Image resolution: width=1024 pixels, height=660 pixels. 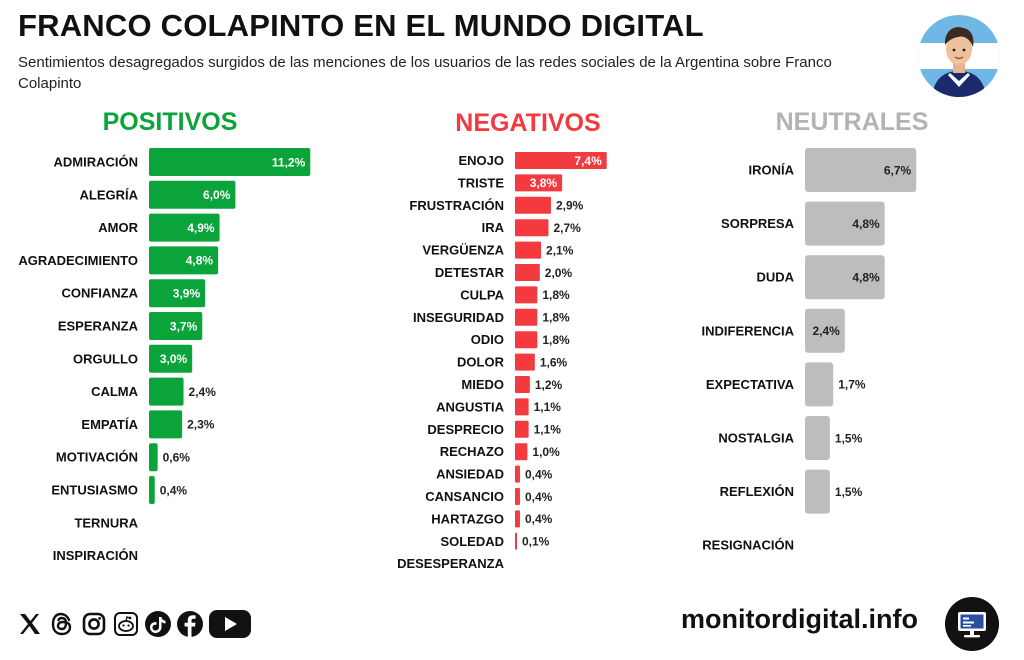 What do you see at coordinates (772, 170) in the screenshot?
I see `neutral-category-label: IRONÍA` at bounding box center [772, 170].